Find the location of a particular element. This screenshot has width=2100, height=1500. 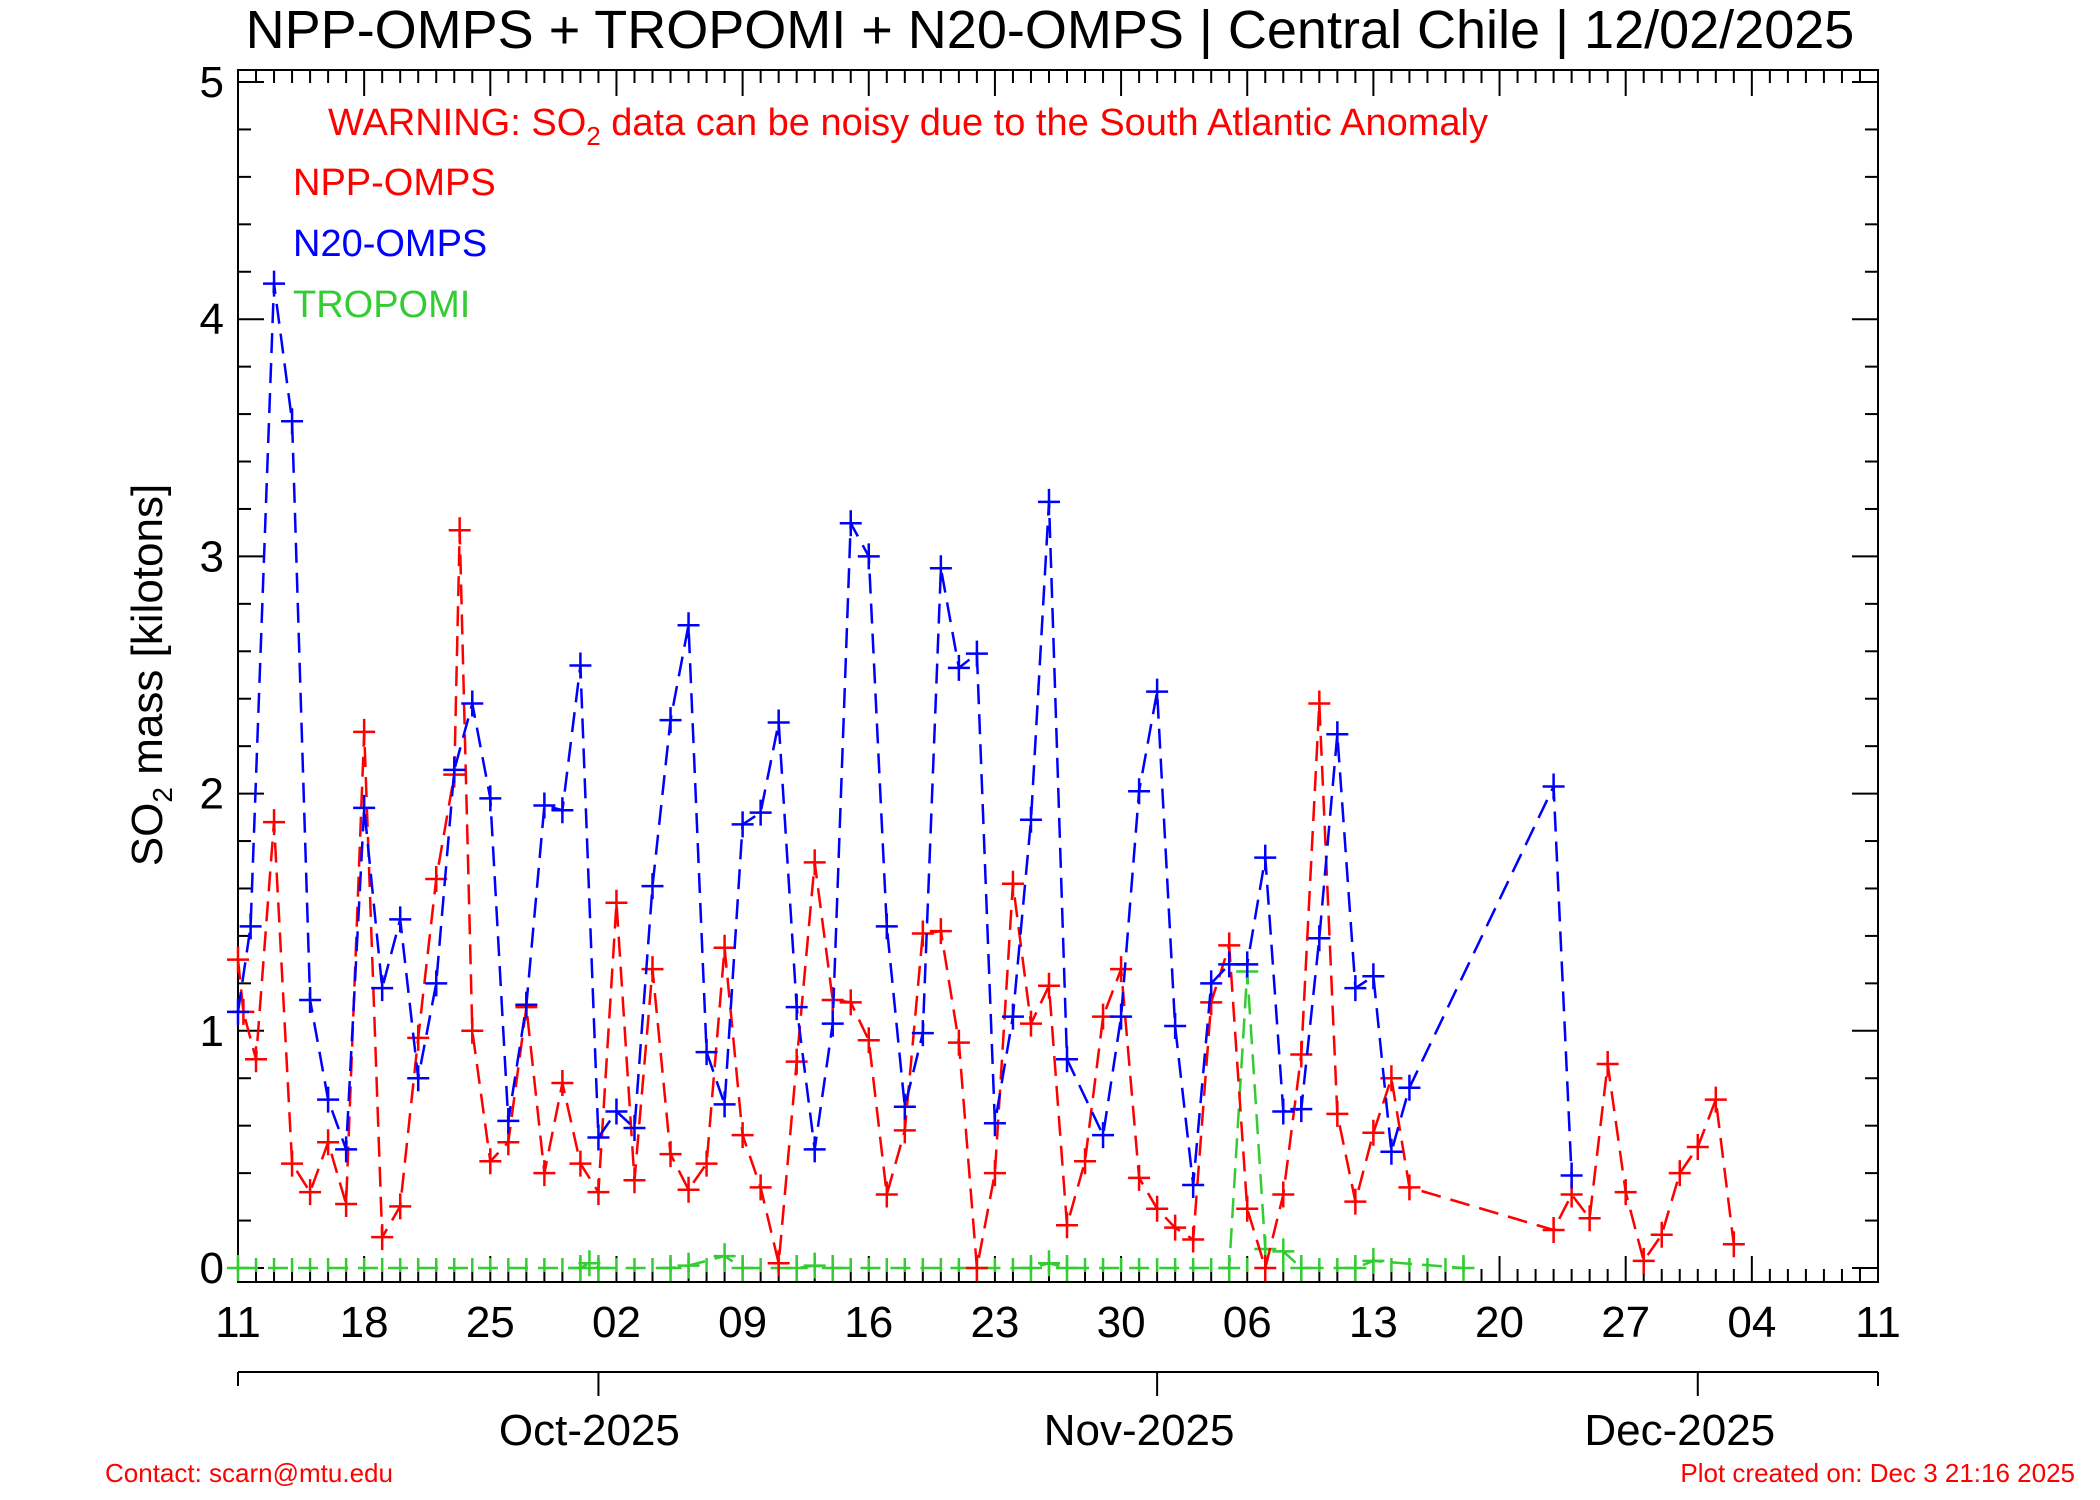

x-tick-label: 30 is located at coordinates (1121, 1322).